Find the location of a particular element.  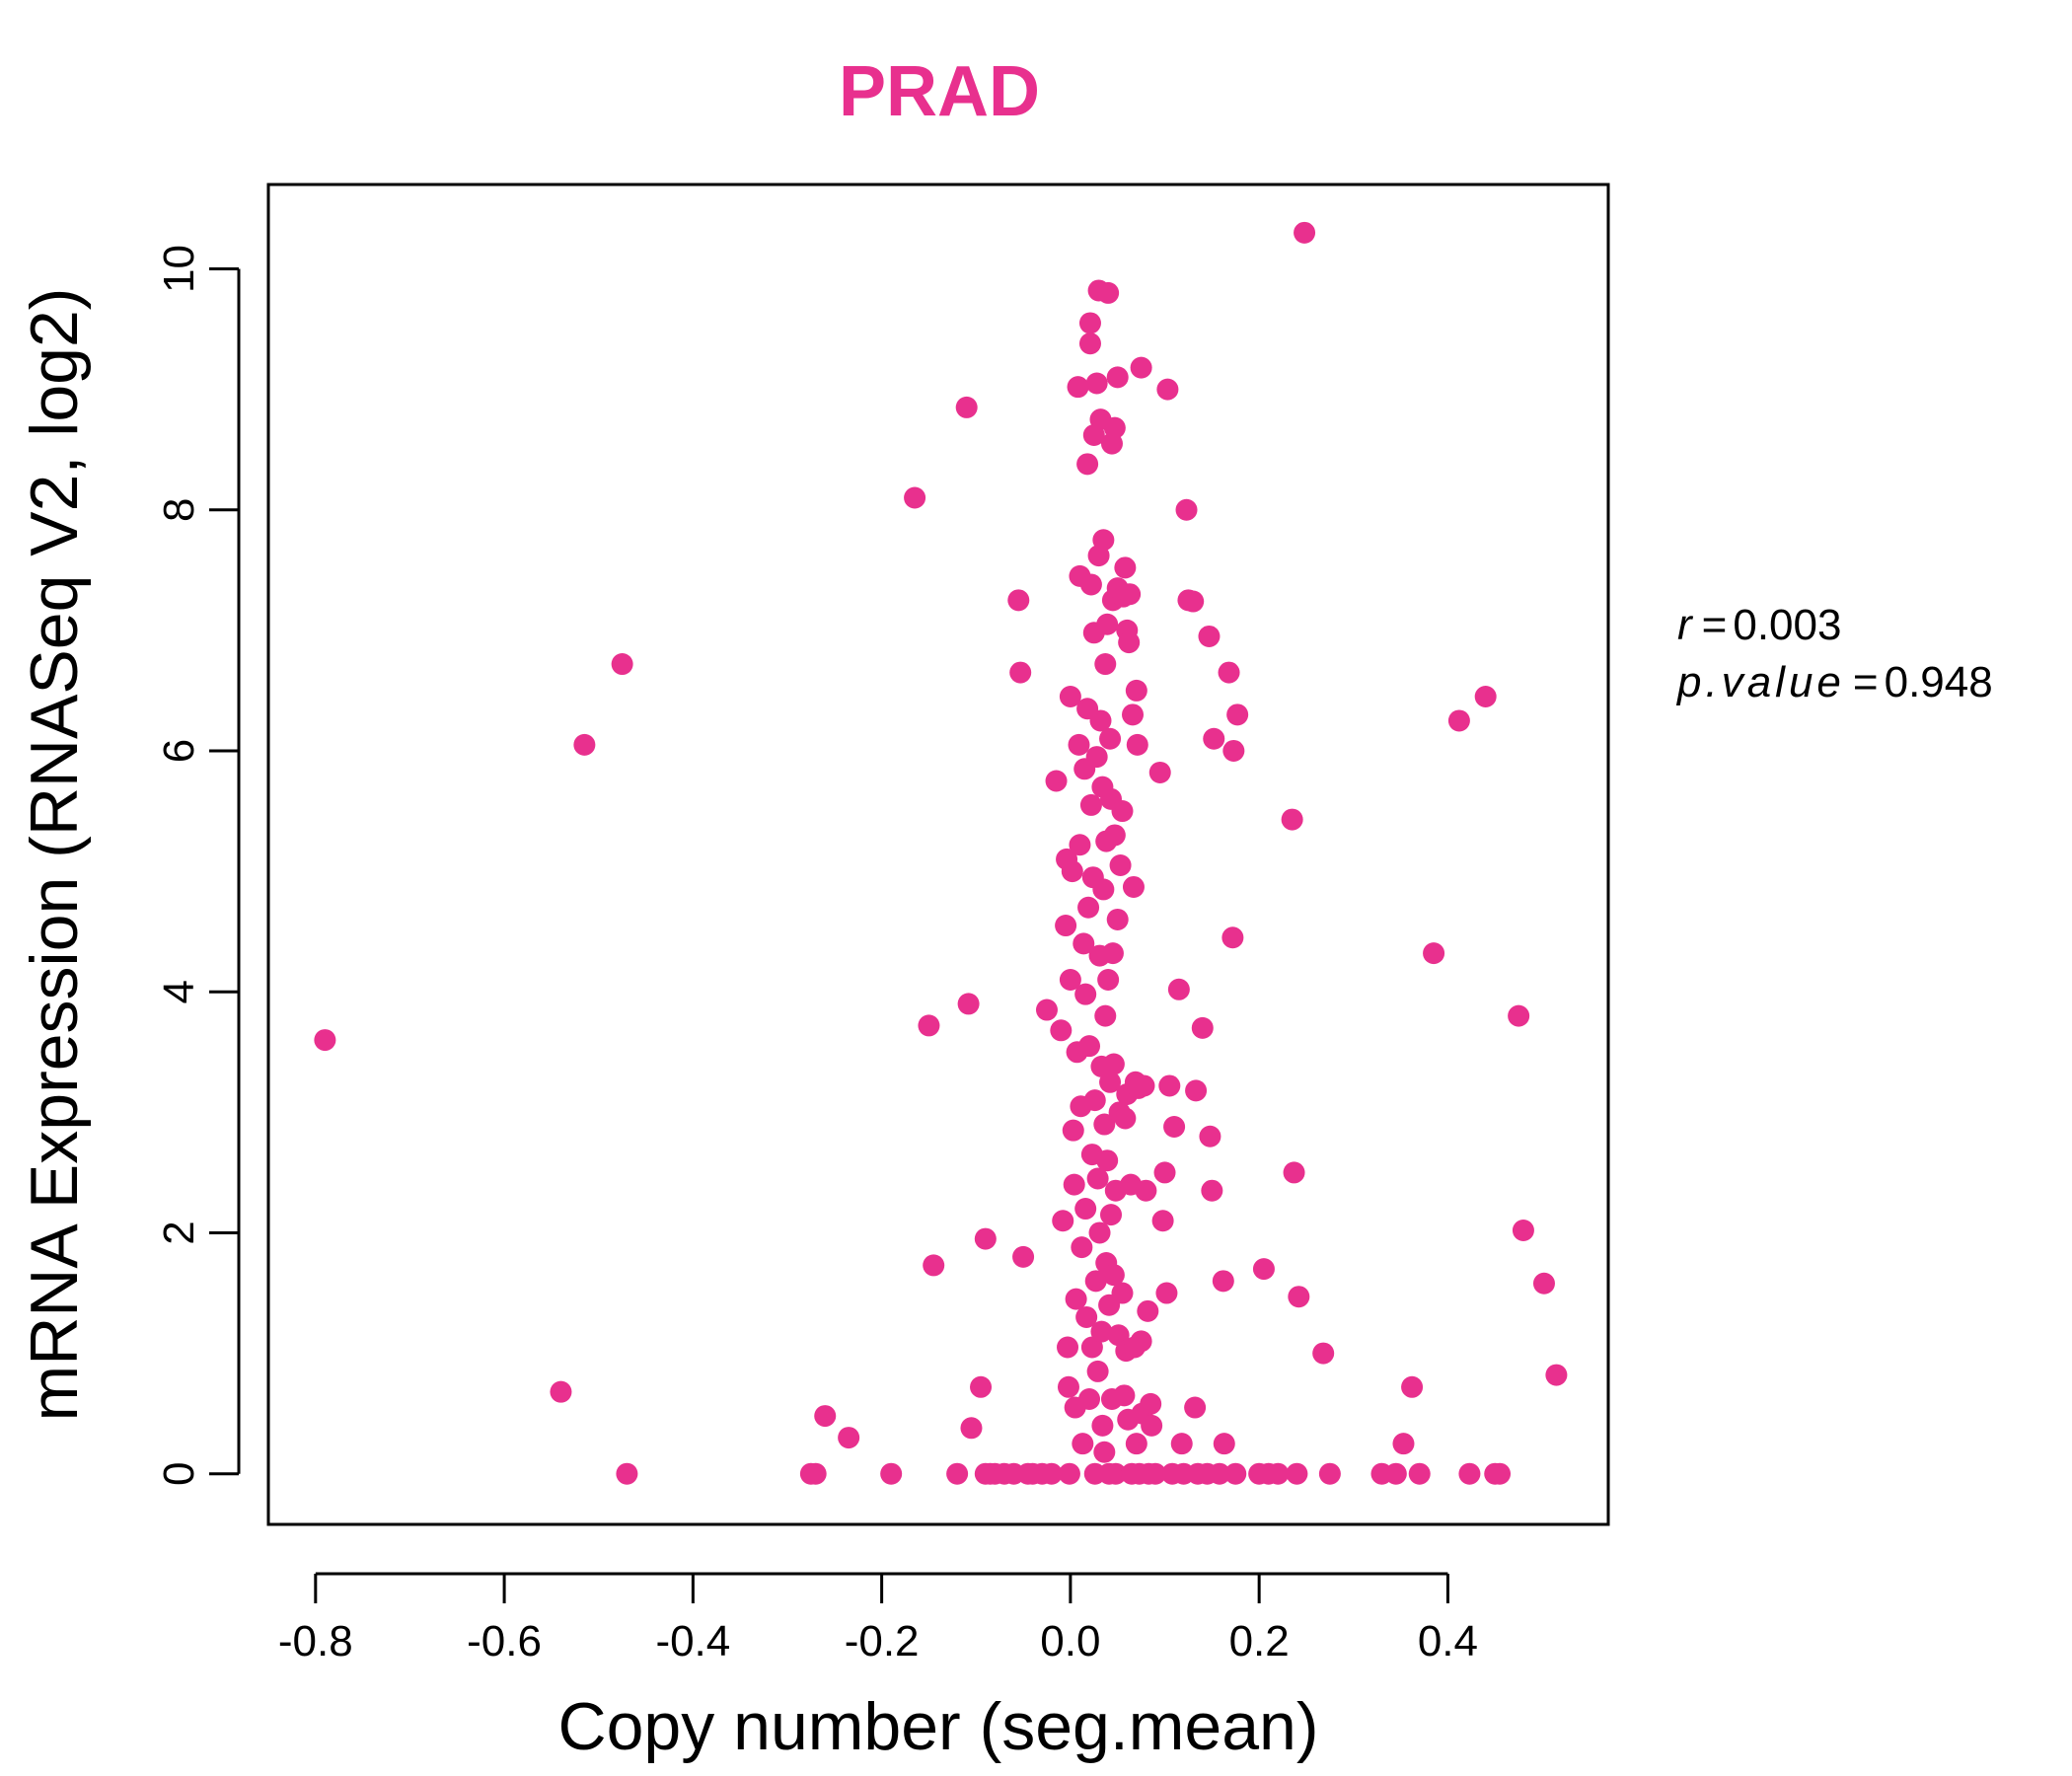

p-statistic: p.value = 0.948 is located at coordinates (1834, 682).